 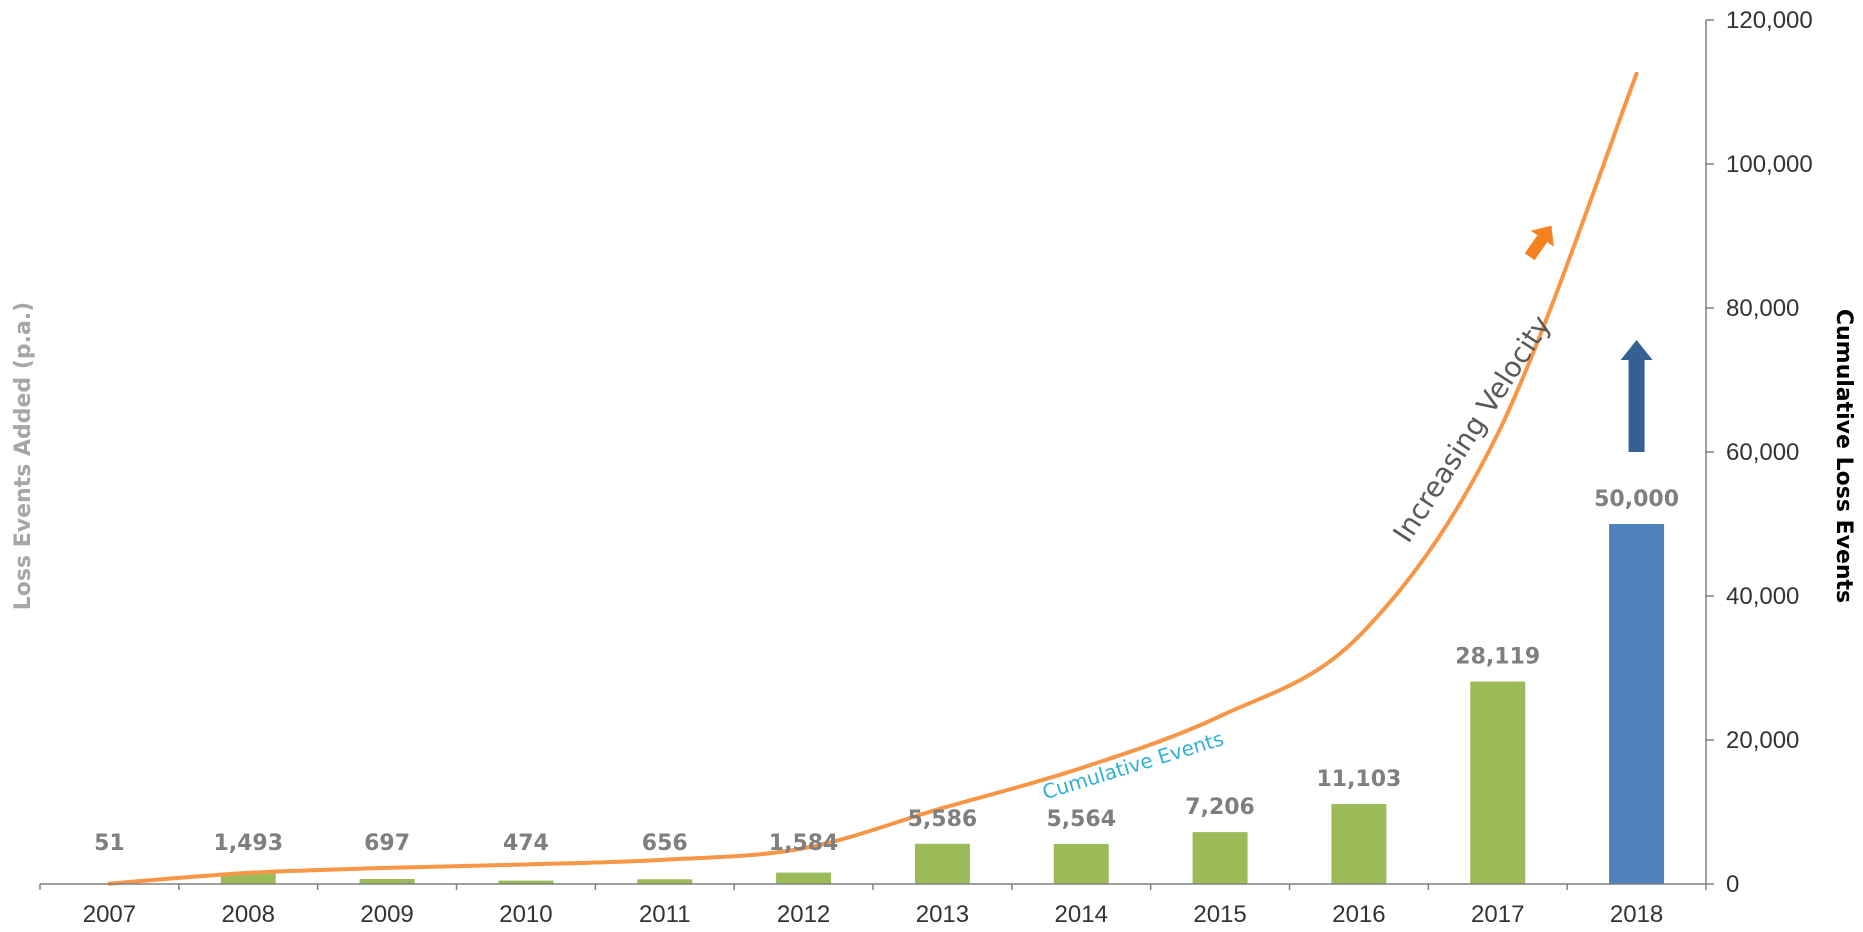 What do you see at coordinates (1843, 456) in the screenshot?
I see `y2-axis-title: Cumulative Loss Events` at bounding box center [1843, 456].